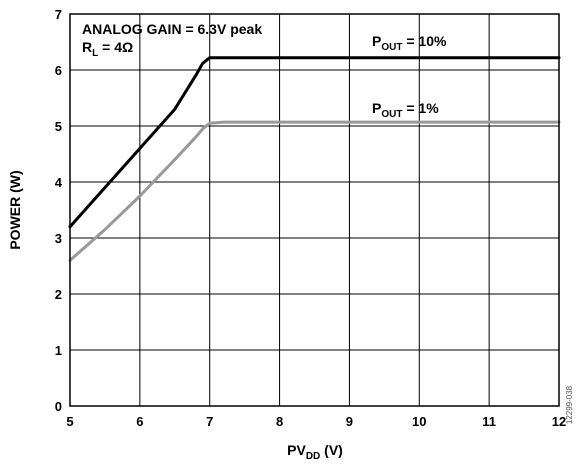 The width and height of the screenshot is (582, 466). Describe the element at coordinates (569, 404) in the screenshot. I see `figure-id: 12299-038` at that location.